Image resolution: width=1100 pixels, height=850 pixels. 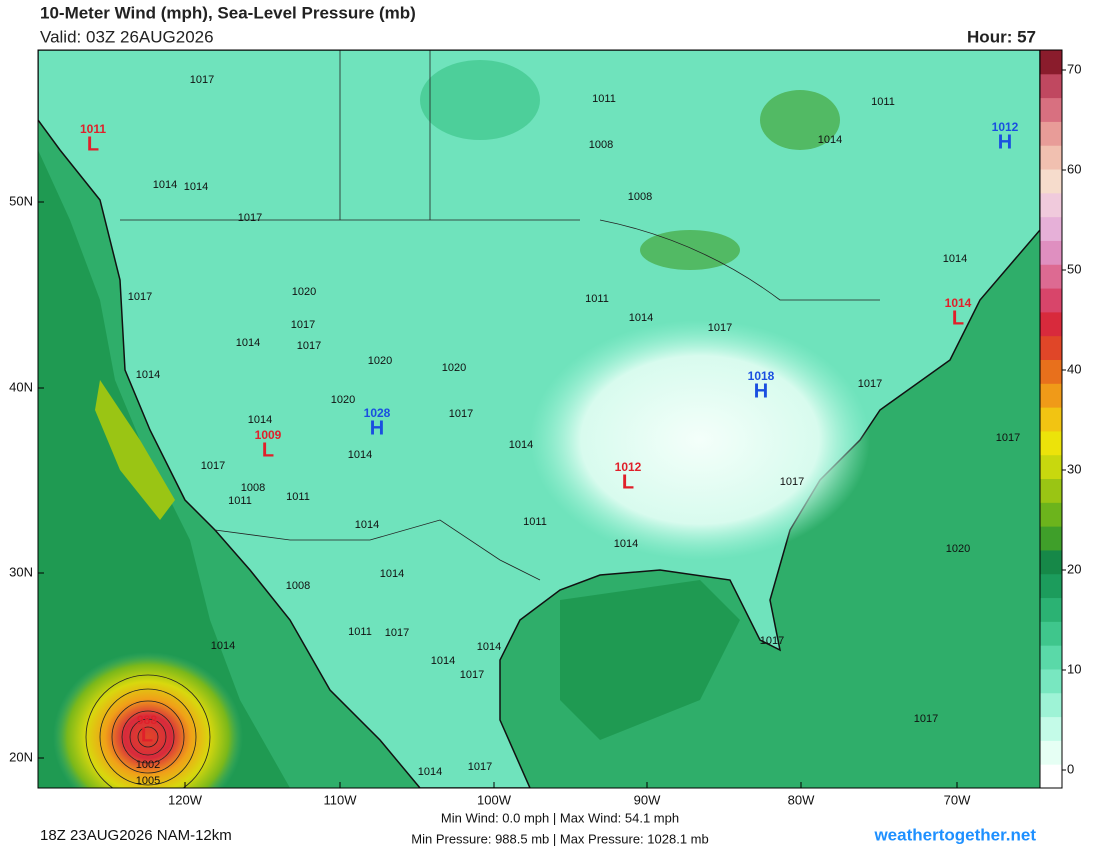 I want to click on coastal-jet, so click(x=135, y=450).